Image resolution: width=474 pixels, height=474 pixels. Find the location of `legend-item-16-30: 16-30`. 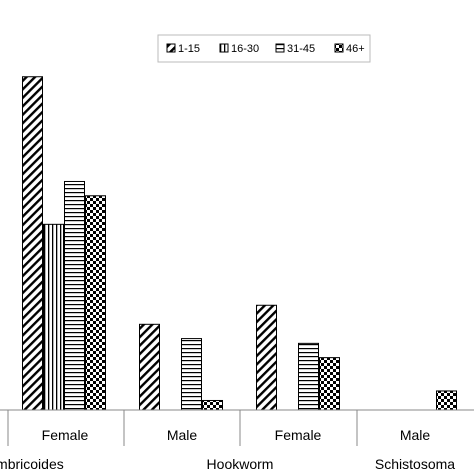

legend-item-16-30: 16-30 is located at coordinates (239, 49).